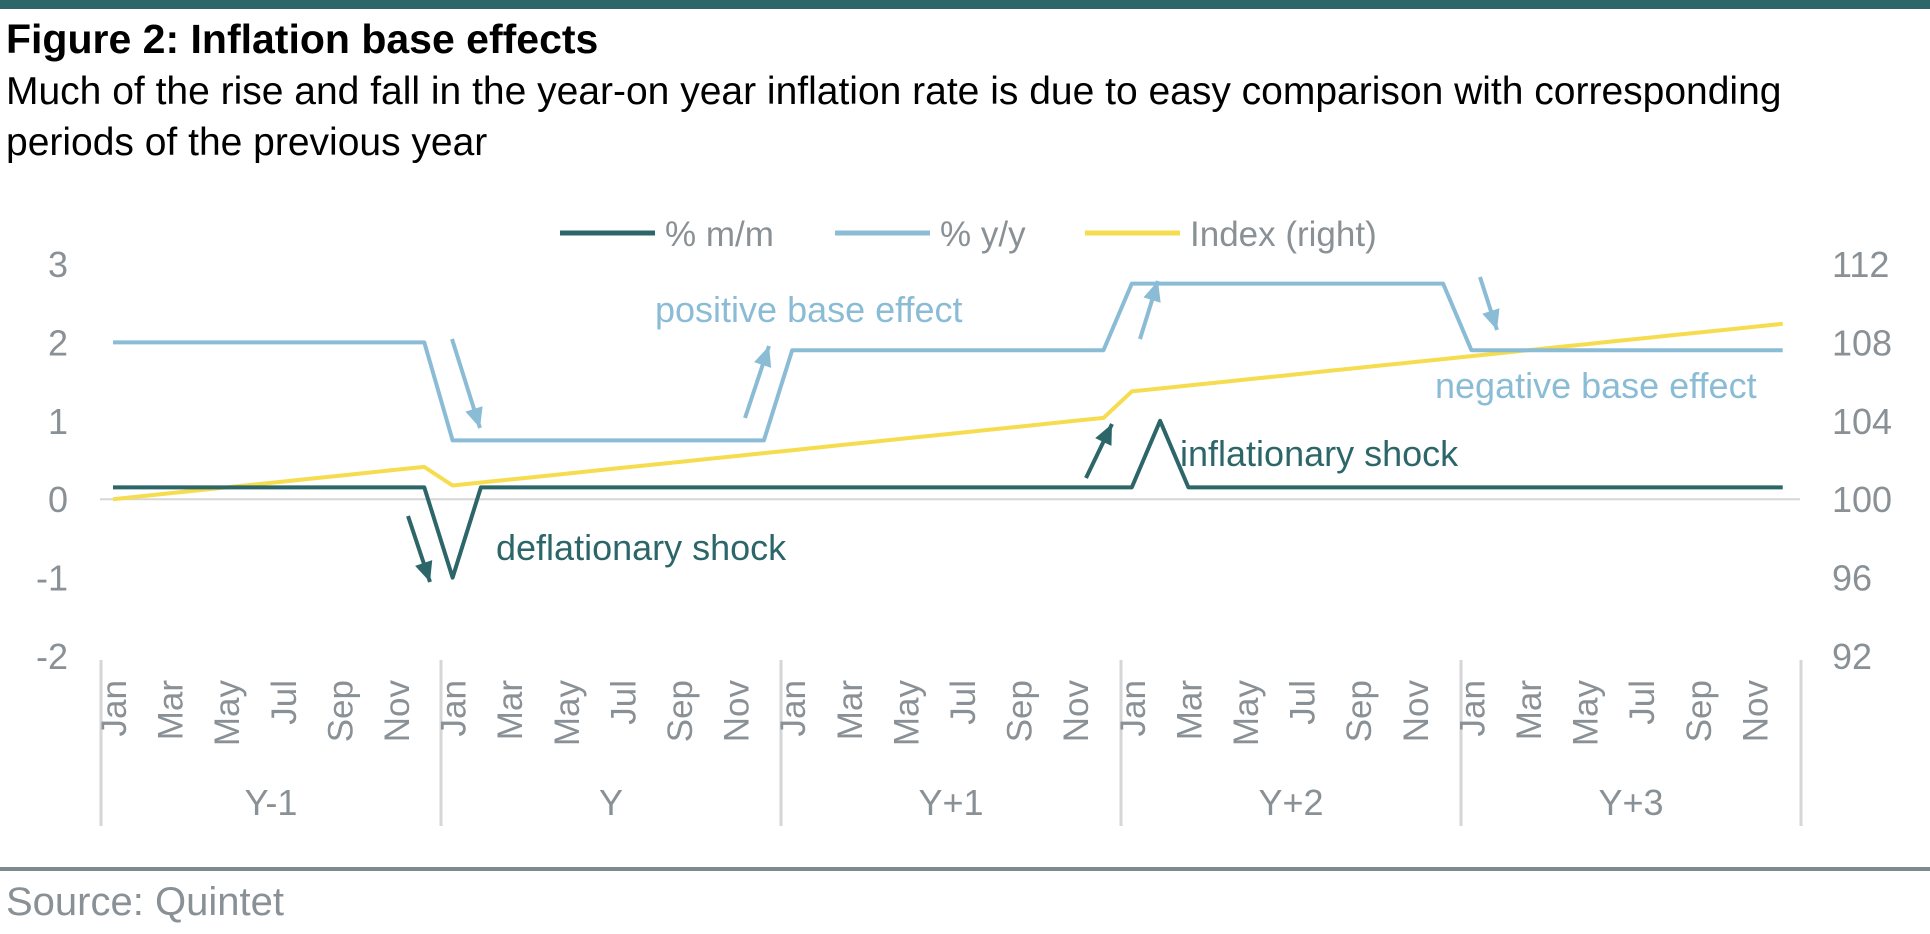 The width and height of the screenshot is (1930, 934). Describe the element at coordinates (965, 869) in the screenshot. I see `bottom-rule` at that location.